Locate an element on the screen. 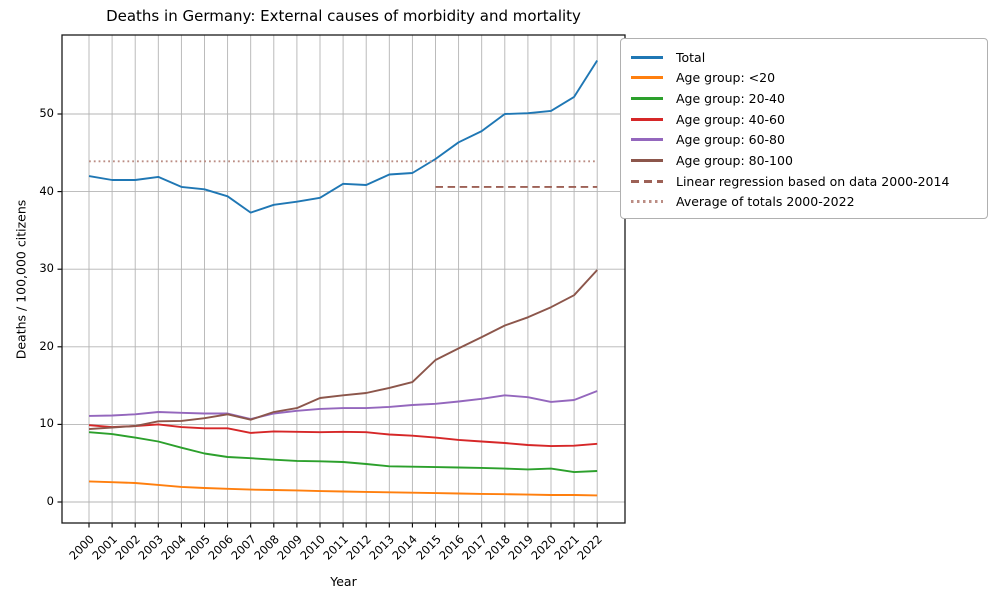 This screenshot has width=1000, height=600. x-axis-label: Year is located at coordinates (343, 581).